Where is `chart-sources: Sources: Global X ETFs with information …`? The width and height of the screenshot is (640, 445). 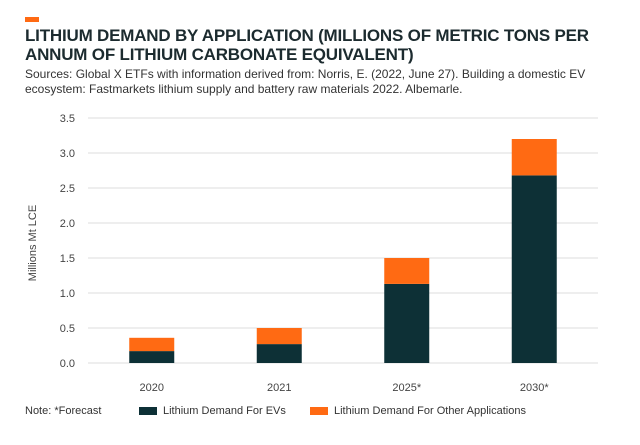 chart-sources: Sources: Global X ETFs with information … is located at coordinates (305, 81).